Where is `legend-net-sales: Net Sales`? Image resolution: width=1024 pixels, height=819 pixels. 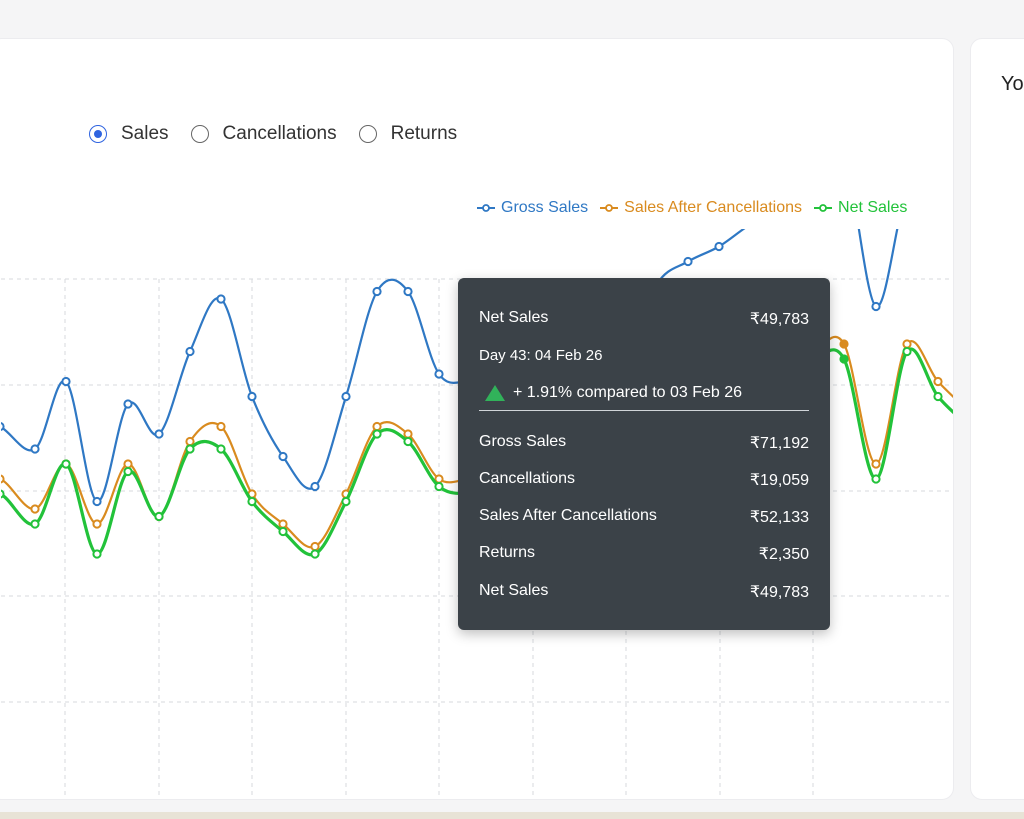
legend-net-sales: Net Sales is located at coordinates (860, 208).